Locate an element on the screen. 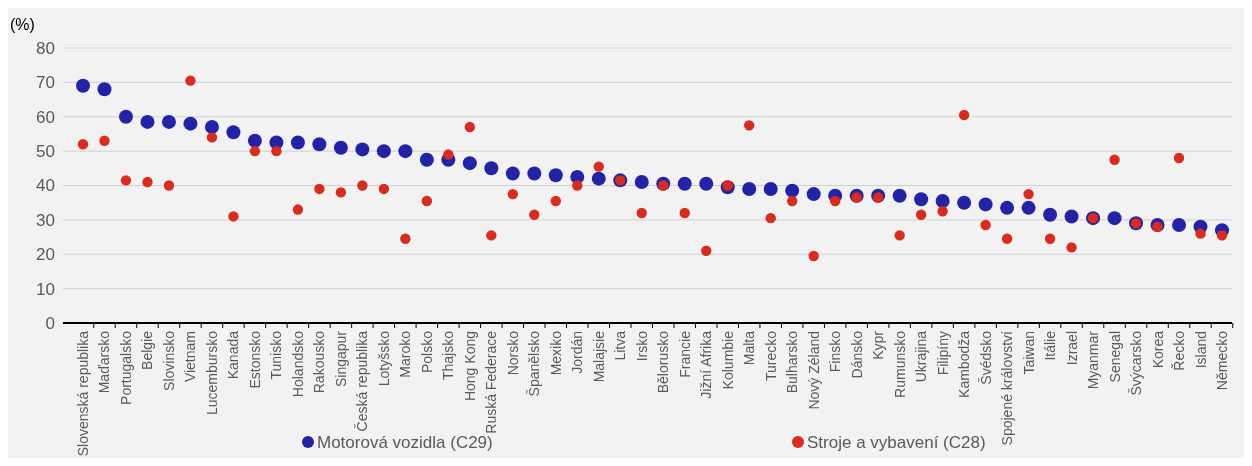  y-tick-label: 30 is located at coordinates (45, 220).